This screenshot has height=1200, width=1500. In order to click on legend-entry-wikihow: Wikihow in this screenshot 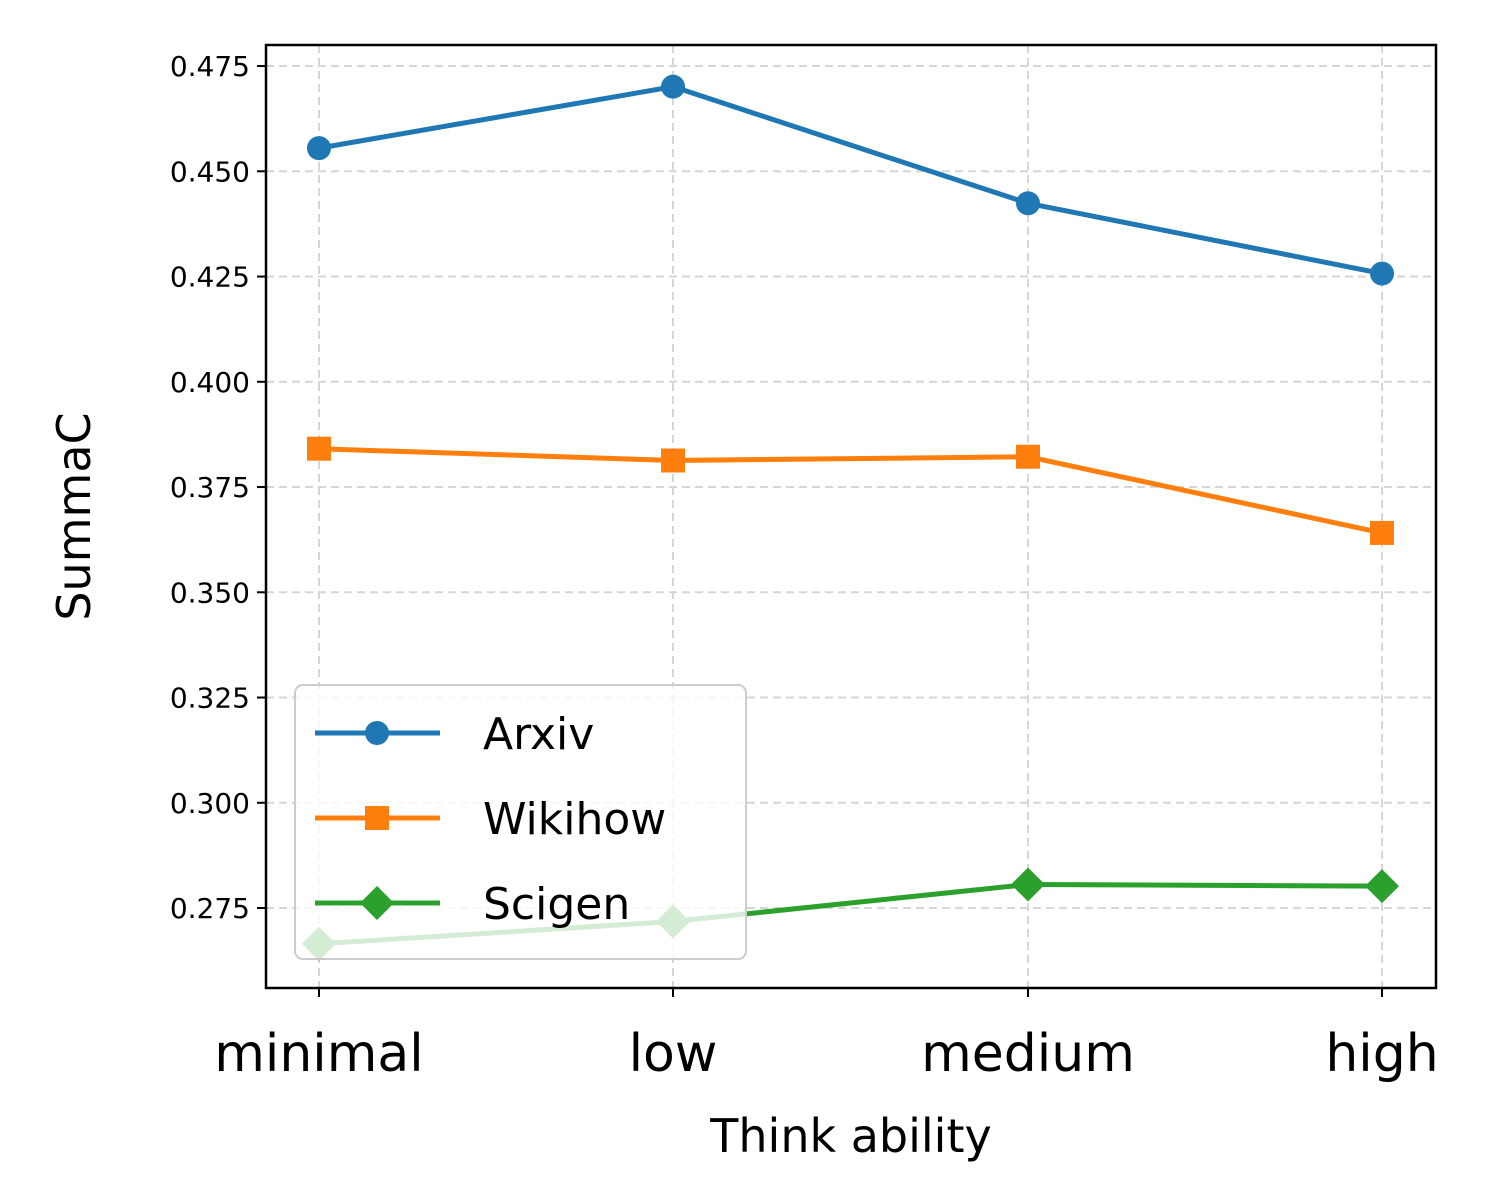, I will do `click(490, 819)`.